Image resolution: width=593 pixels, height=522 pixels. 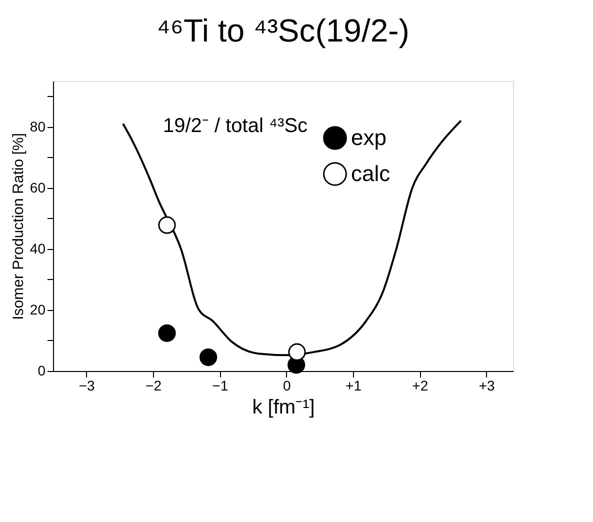 What do you see at coordinates (38, 187) in the screenshot?
I see `y-tick-label: 60` at bounding box center [38, 187].